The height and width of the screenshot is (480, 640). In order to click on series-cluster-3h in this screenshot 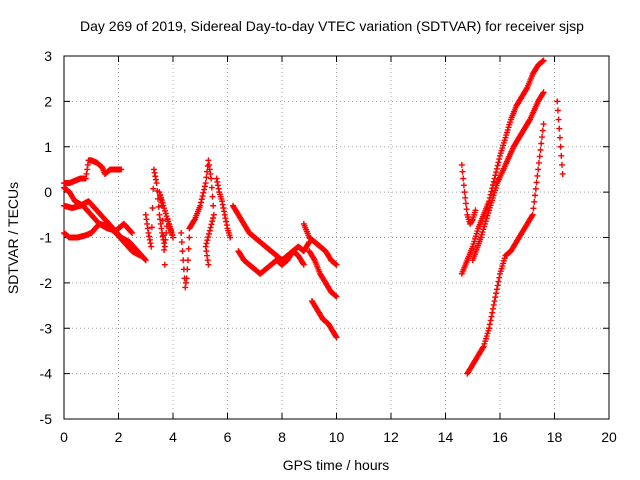, I will do `click(159, 217)`.